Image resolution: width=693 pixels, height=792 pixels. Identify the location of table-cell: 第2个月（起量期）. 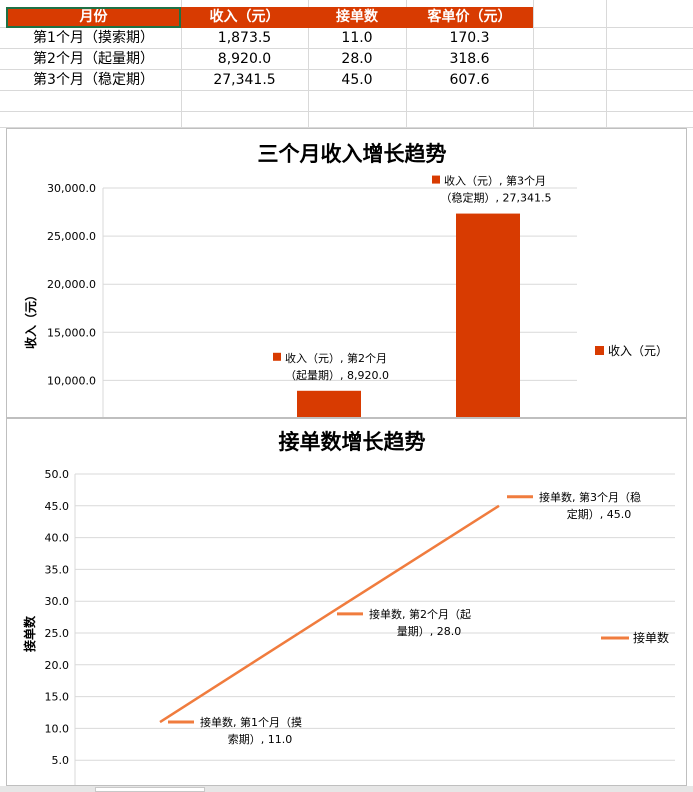
(93, 59).